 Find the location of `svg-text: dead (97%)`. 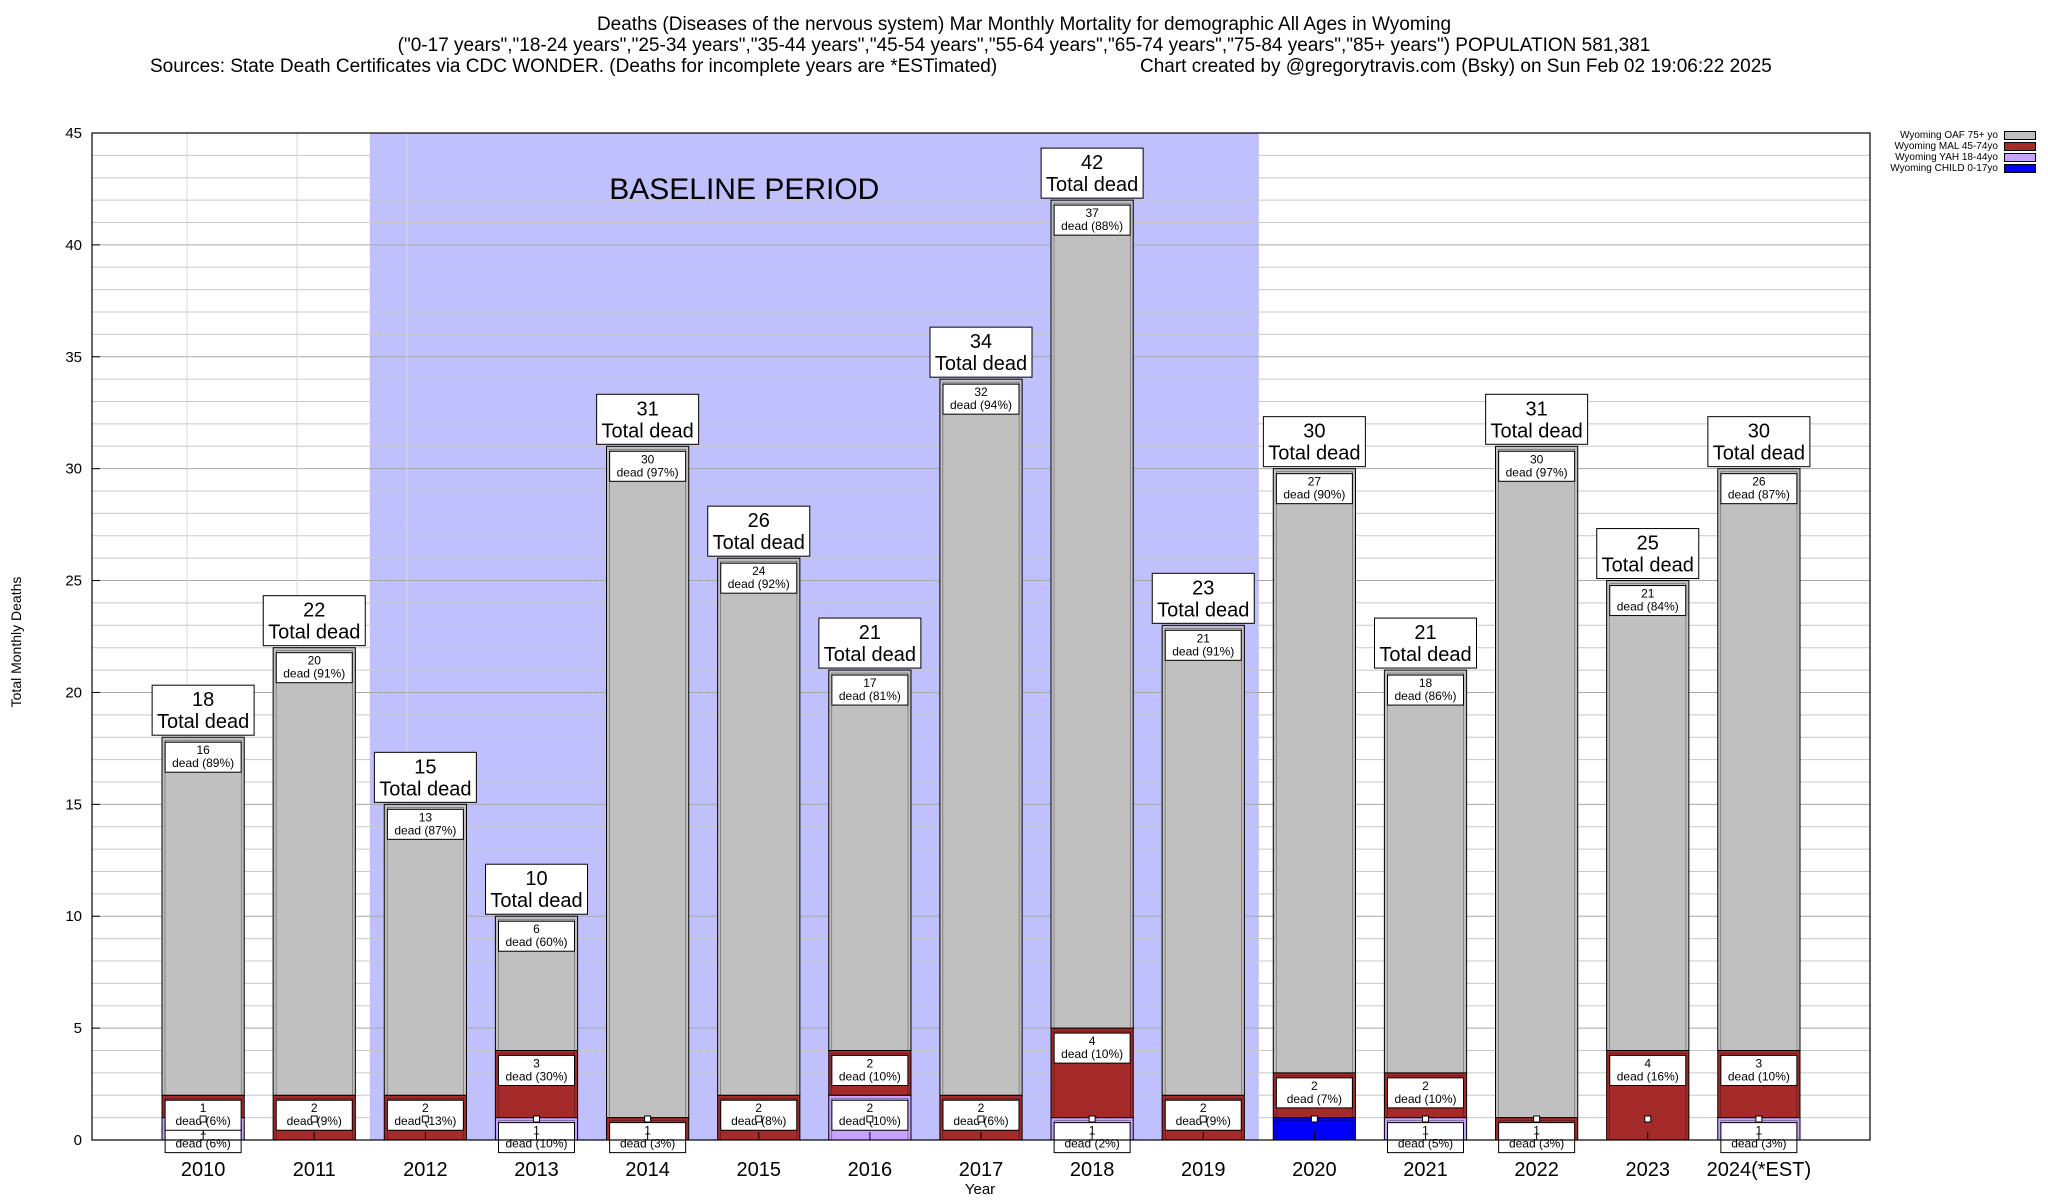

svg-text: dead (97%) is located at coordinates (1537, 472).